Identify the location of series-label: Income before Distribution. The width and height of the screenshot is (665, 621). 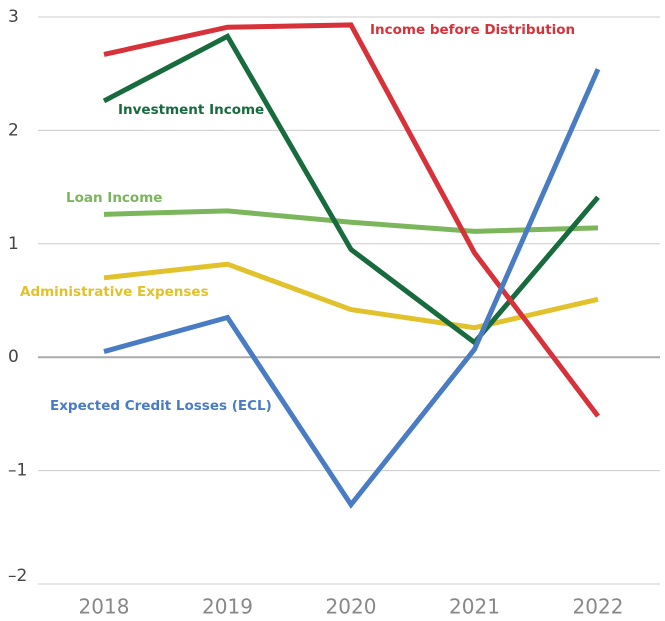
(472, 30).